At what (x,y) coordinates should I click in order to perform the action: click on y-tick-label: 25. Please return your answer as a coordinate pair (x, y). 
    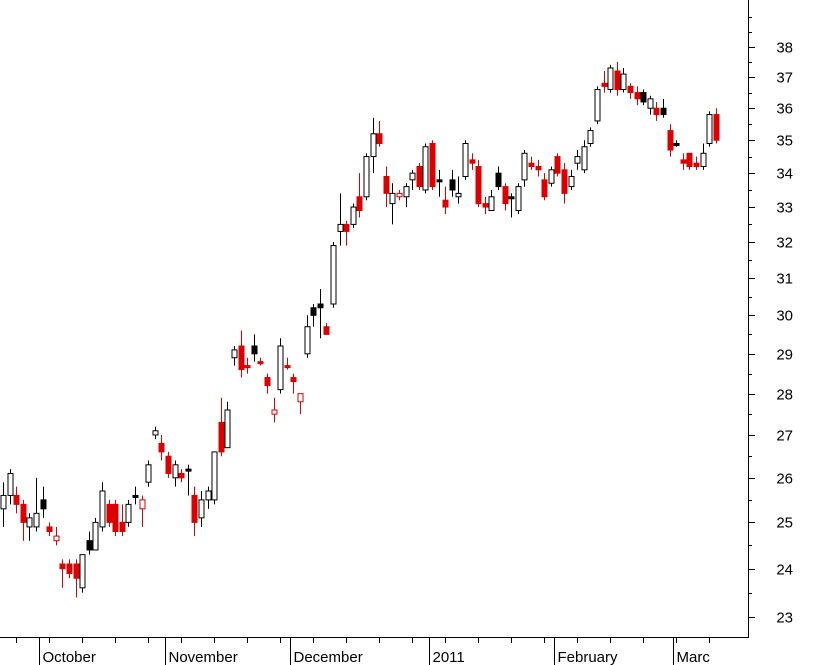
    Looking at the image, I should click on (784, 523).